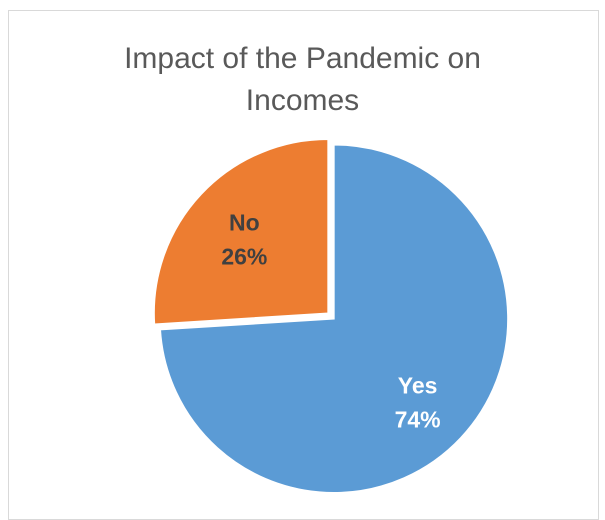 The image size is (605, 520). I want to click on data-label-yes: Yes 74%, so click(418, 402).